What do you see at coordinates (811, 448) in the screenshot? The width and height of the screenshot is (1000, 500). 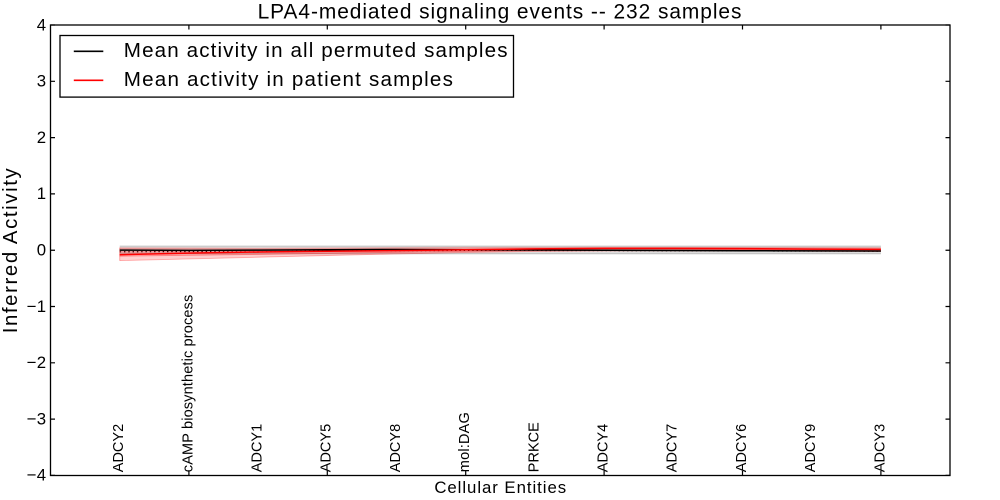 I see `svg-text: ADCY9` at bounding box center [811, 448].